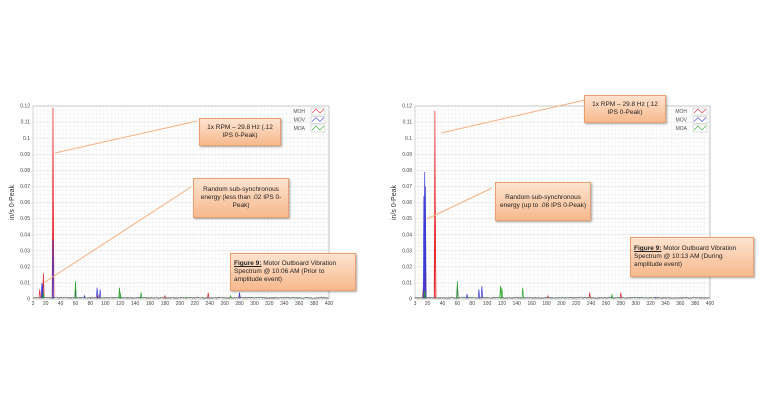  What do you see at coordinates (407, 107) in the screenshot?
I see `y-tick-label: 0.12` at bounding box center [407, 107].